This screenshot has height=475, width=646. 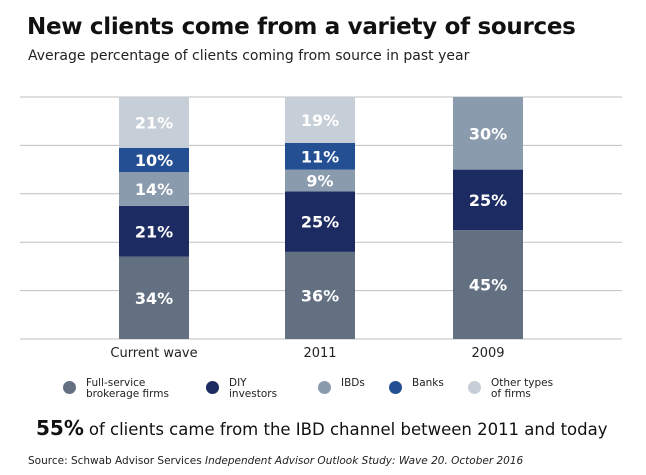 I want to click on data-label: 36%, so click(x=320, y=295).